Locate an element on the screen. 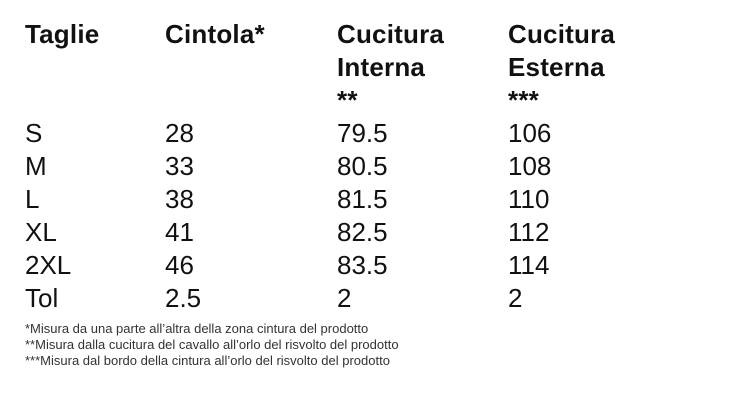  header-cucitura-interna: Cucitura Interna ** is located at coordinates (391, 67).